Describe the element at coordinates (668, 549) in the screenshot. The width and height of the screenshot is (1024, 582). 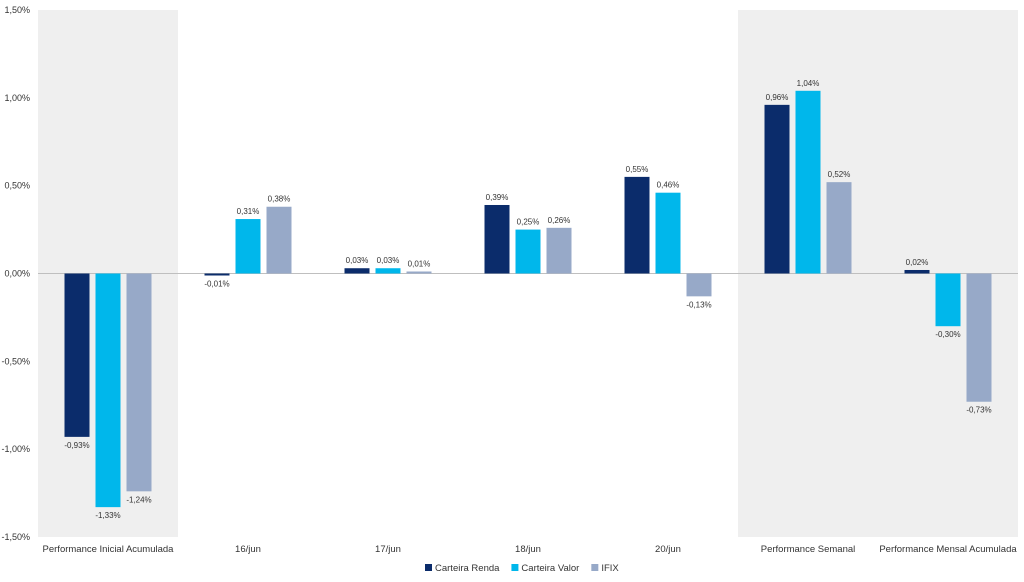
I see `category-label: 20/jun` at that location.